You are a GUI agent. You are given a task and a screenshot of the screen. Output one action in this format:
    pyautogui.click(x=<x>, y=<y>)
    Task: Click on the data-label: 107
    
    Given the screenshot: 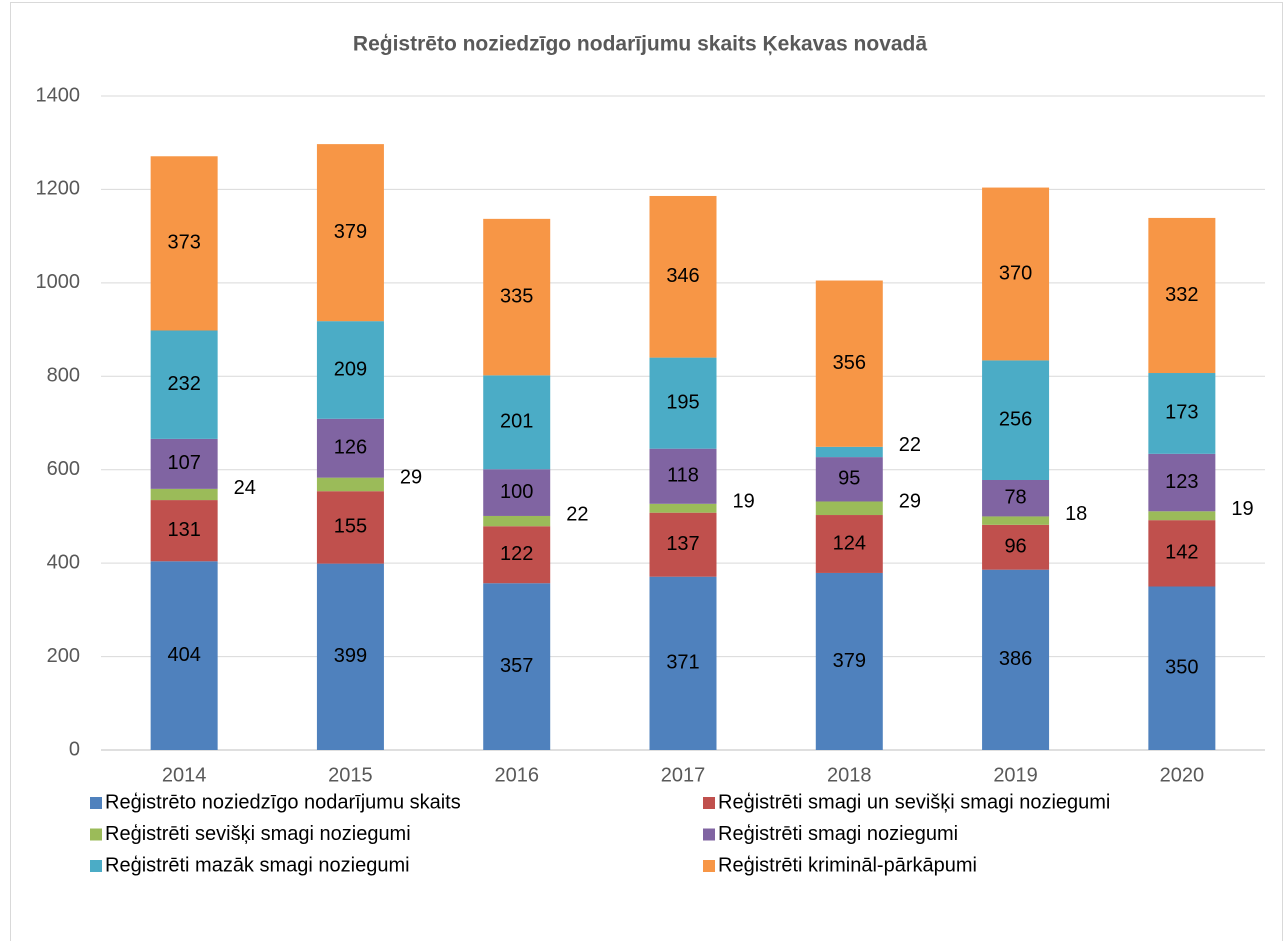 What is the action you would take?
    pyautogui.click(x=183, y=463)
    